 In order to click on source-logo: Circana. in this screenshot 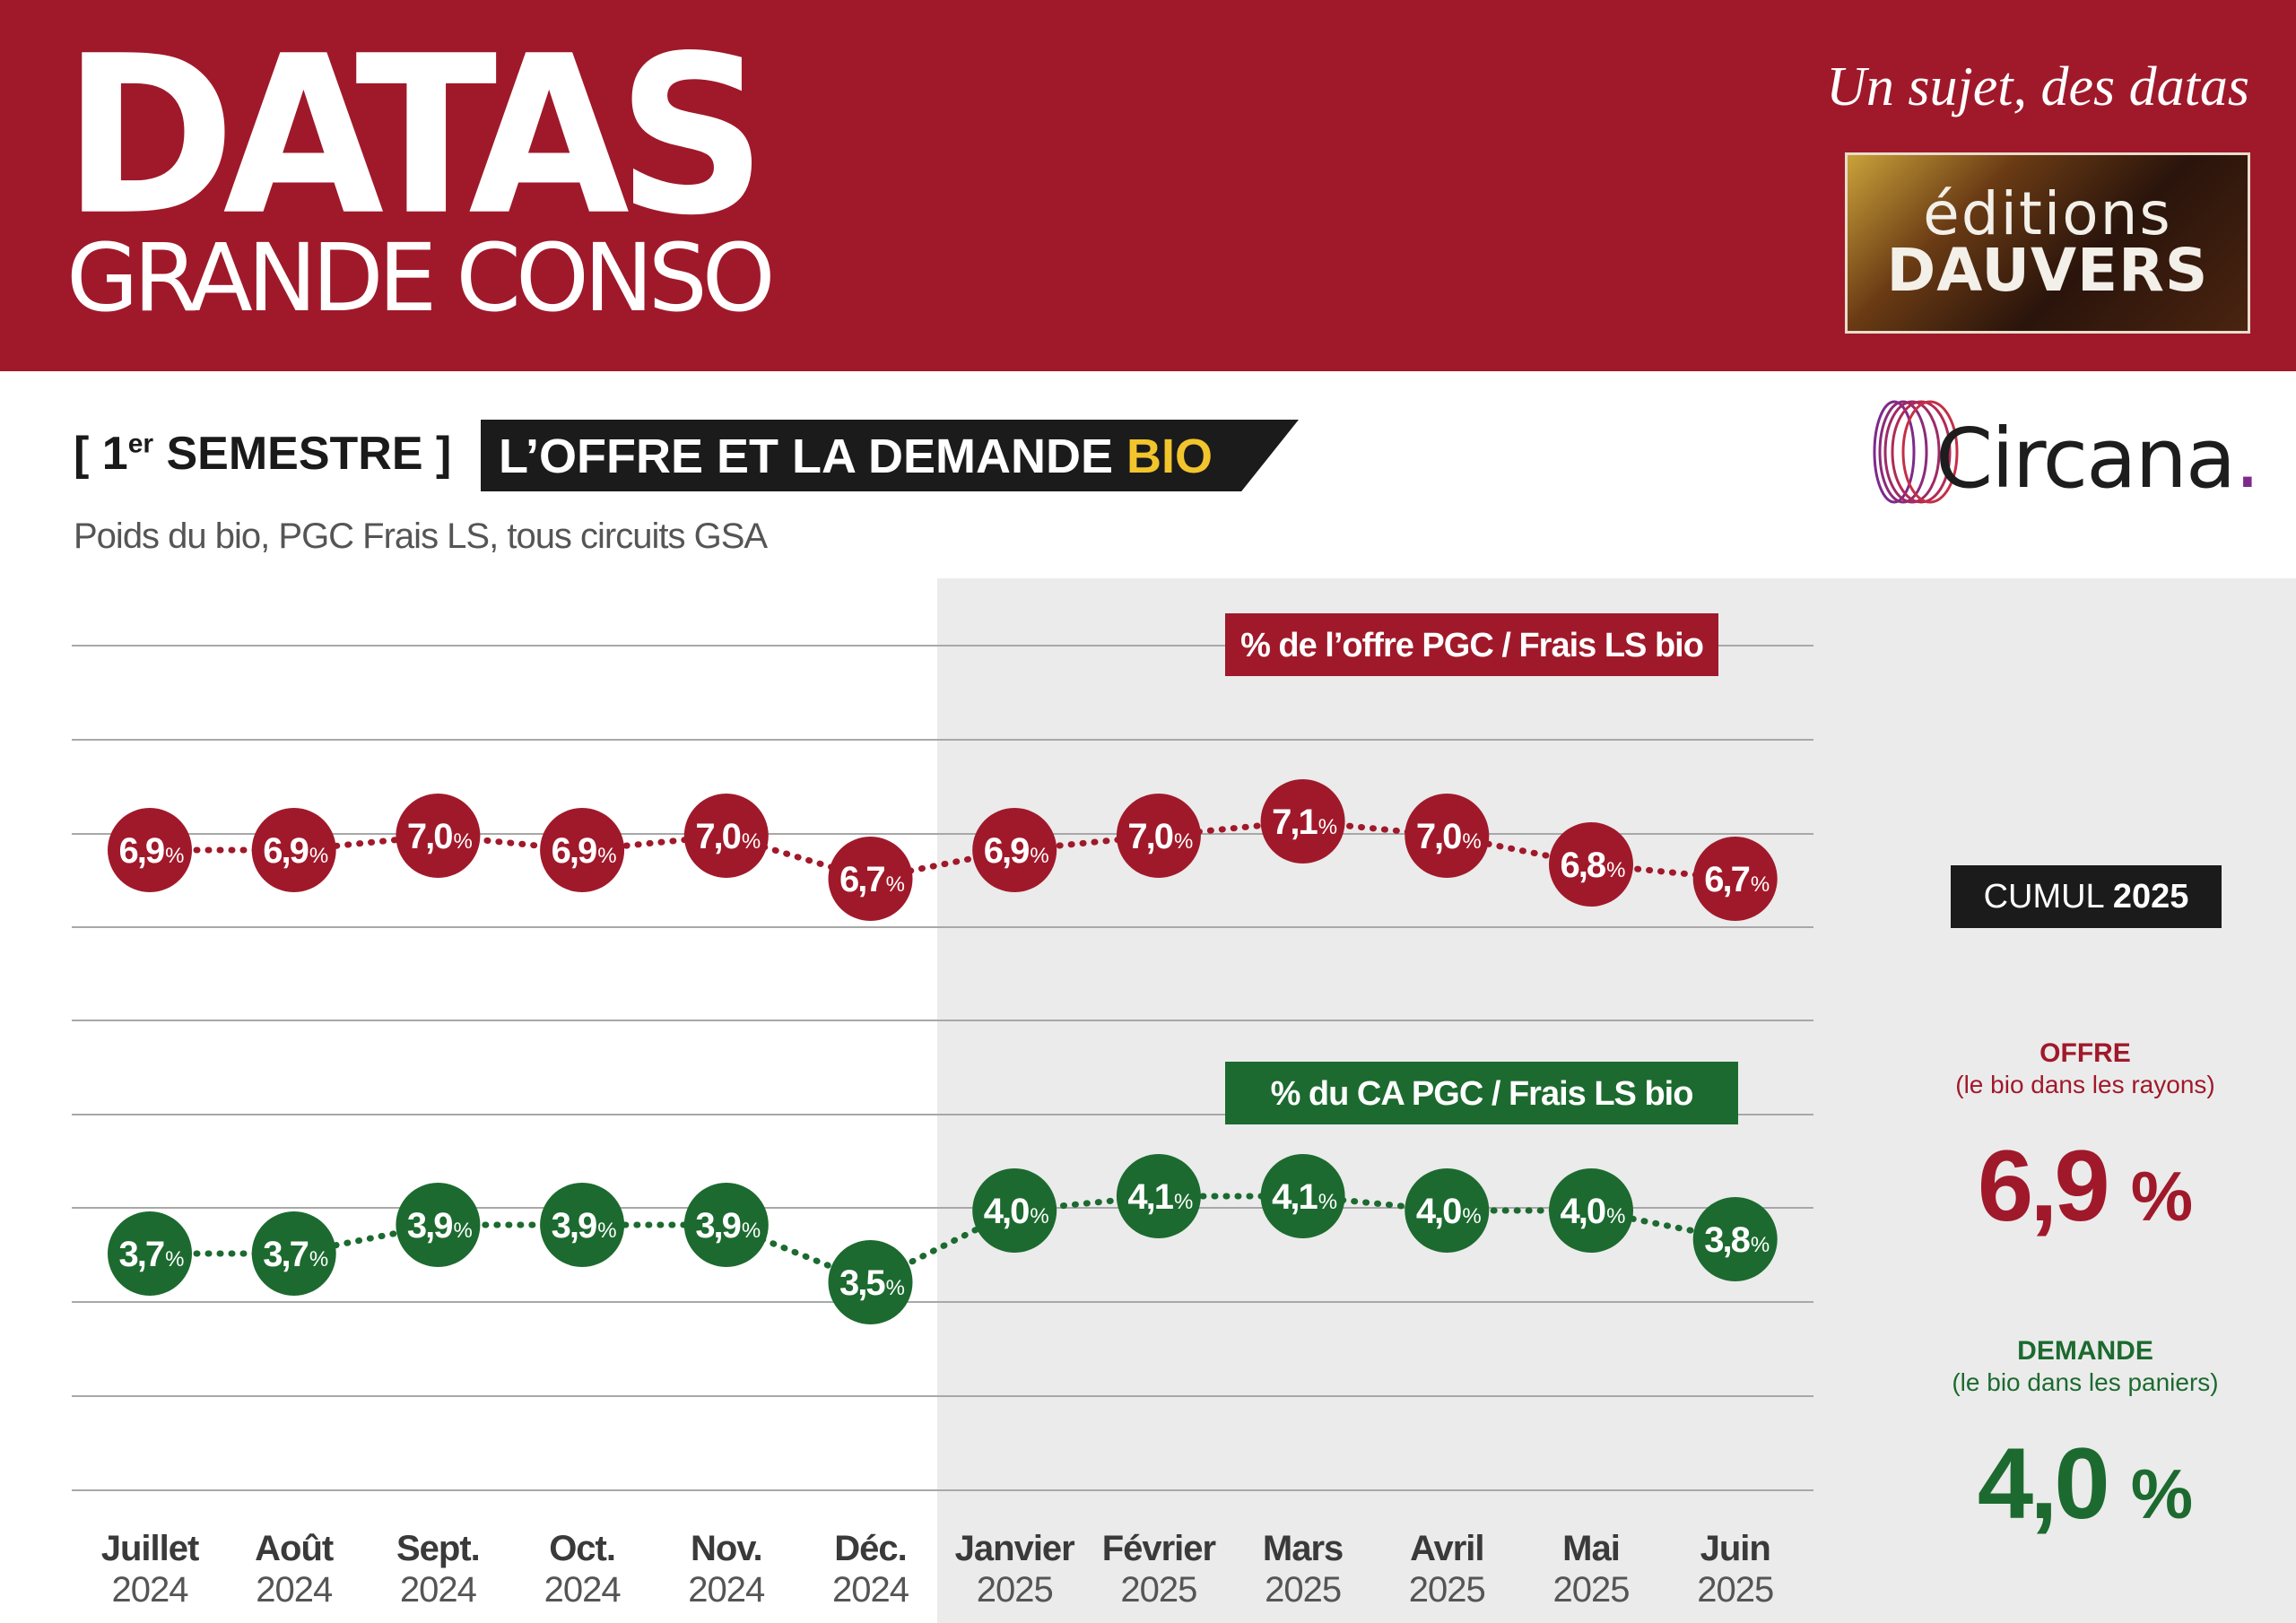, I will do `click(2064, 454)`.